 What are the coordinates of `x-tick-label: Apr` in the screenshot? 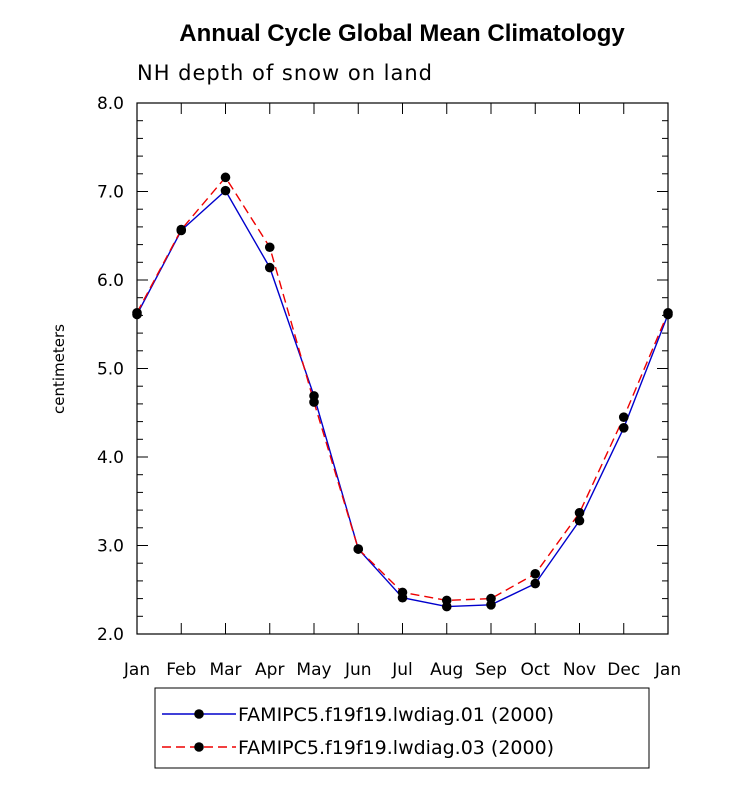 It's located at (269, 670).